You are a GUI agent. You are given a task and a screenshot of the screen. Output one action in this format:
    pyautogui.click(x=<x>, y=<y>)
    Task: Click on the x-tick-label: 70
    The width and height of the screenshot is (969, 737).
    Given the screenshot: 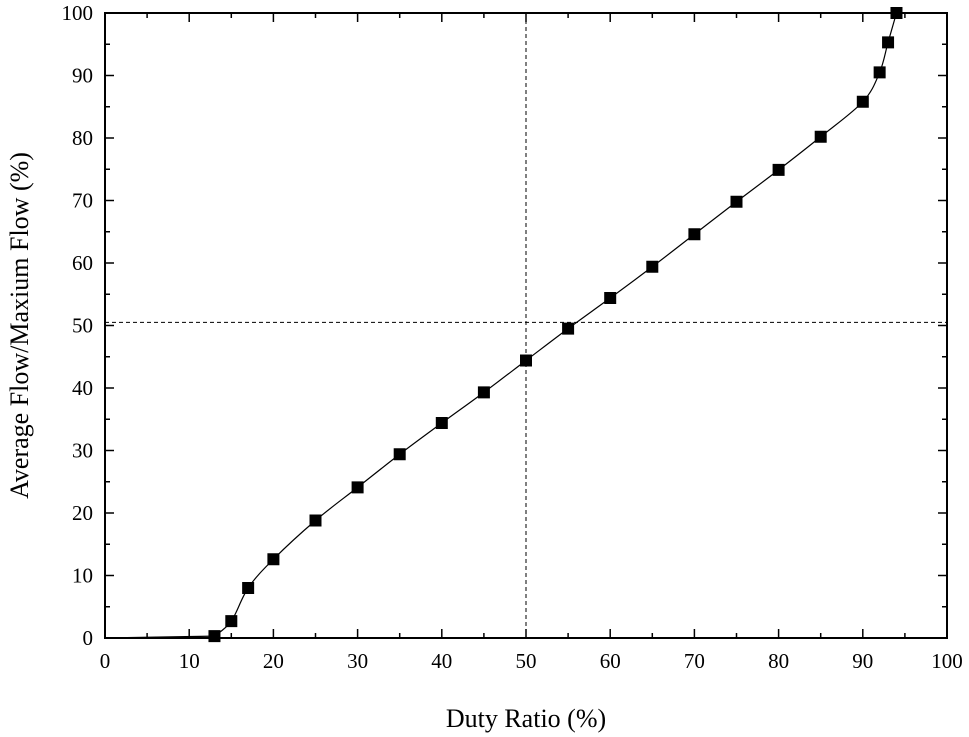 What is the action you would take?
    pyautogui.click(x=694, y=661)
    